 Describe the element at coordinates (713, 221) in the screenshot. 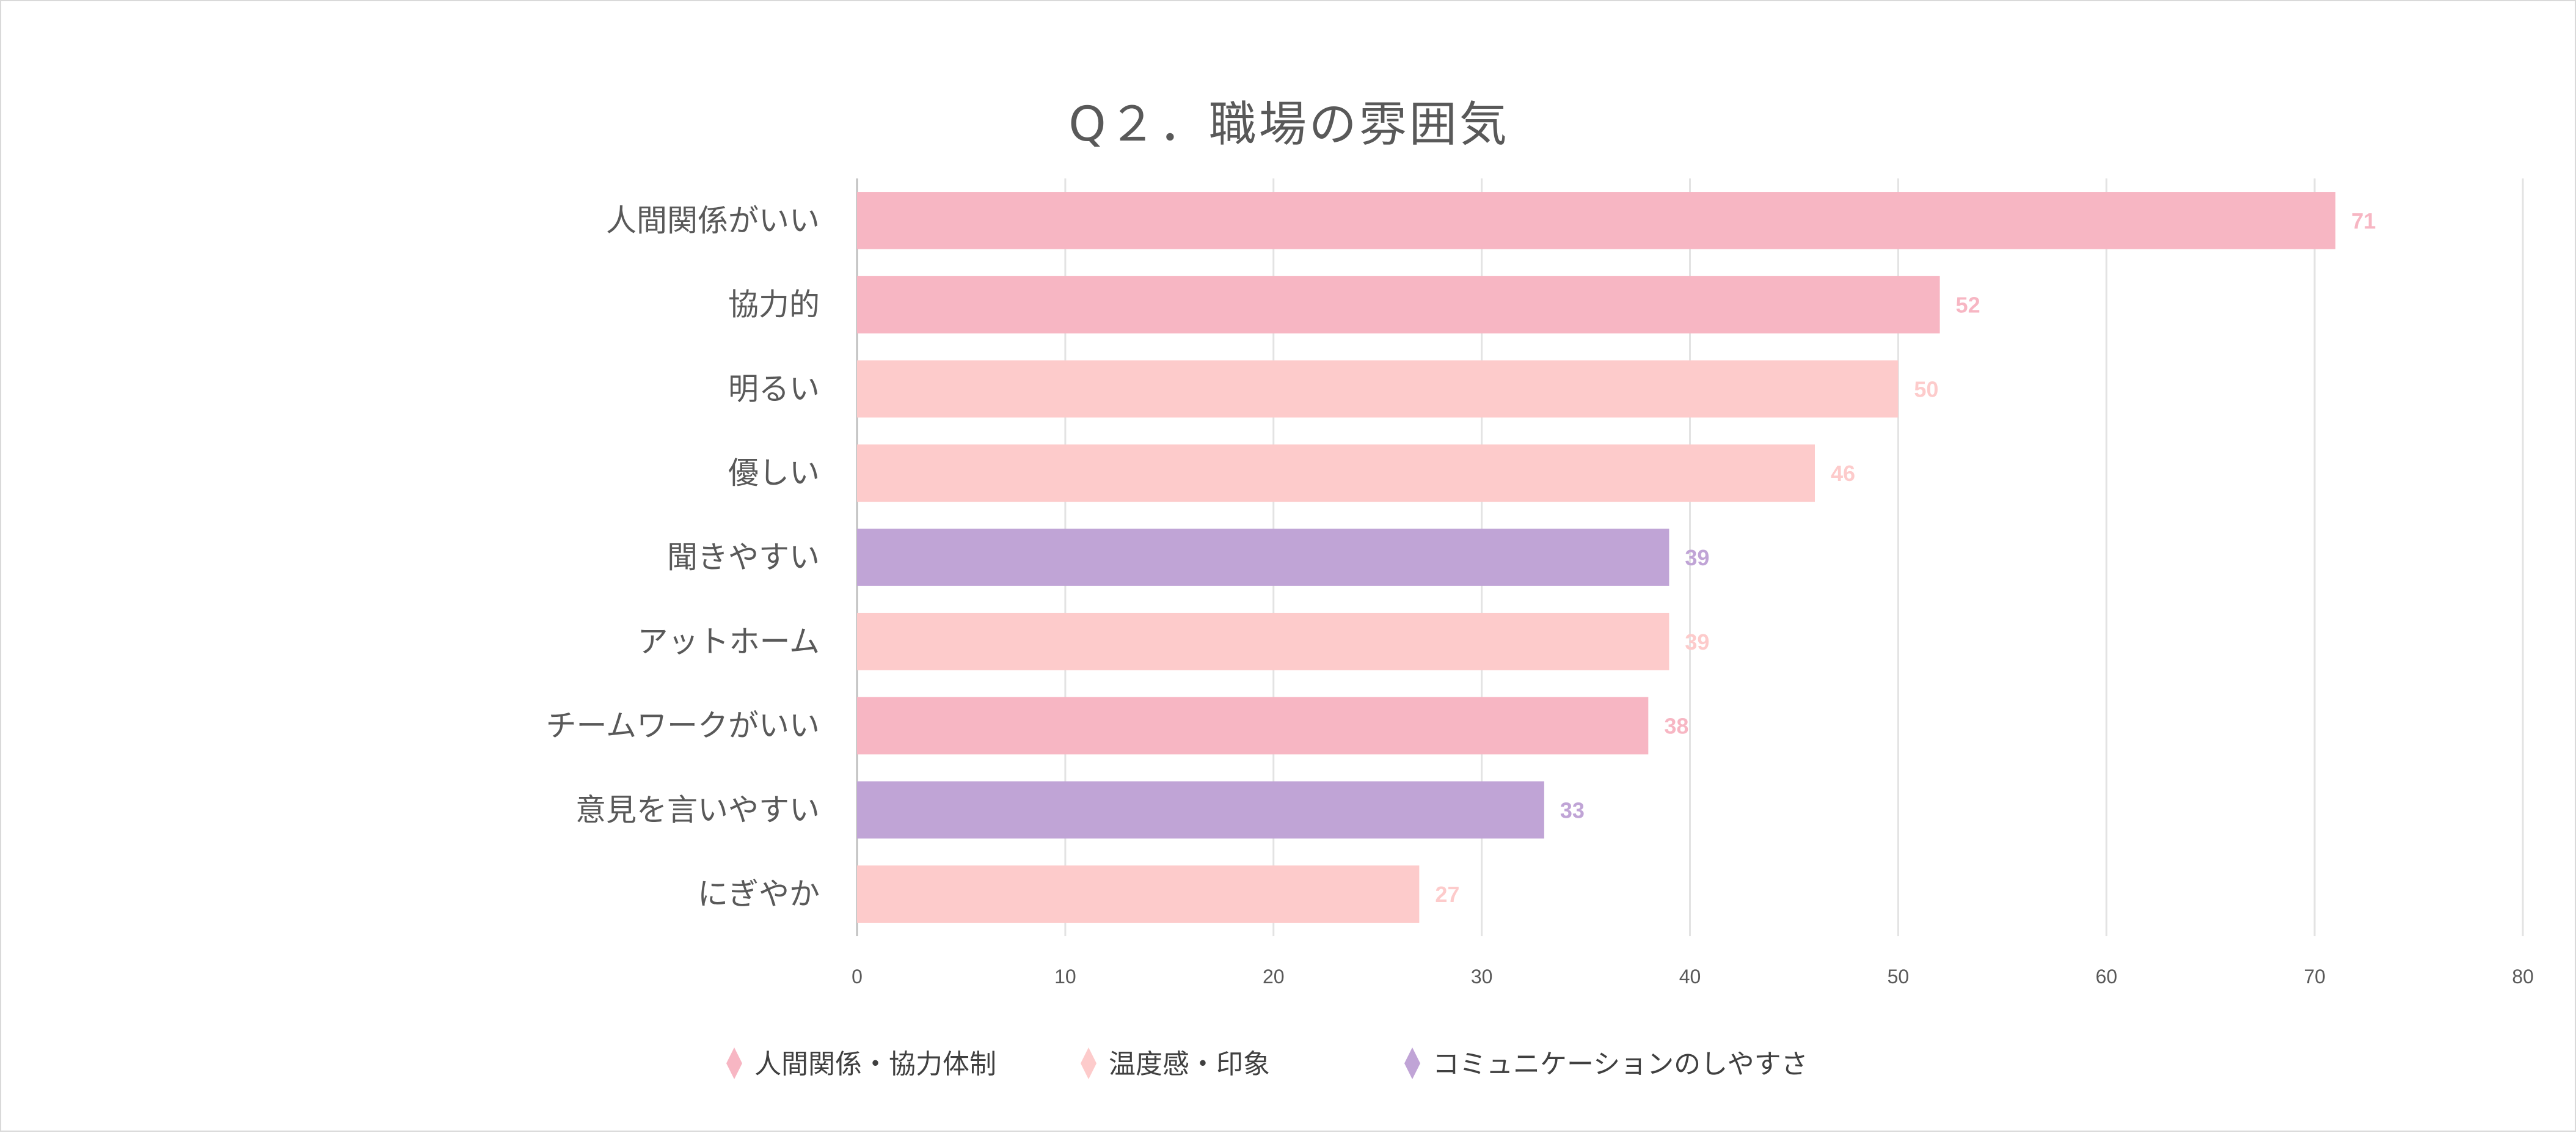

I see `category-label: 人間関係がいい` at that location.